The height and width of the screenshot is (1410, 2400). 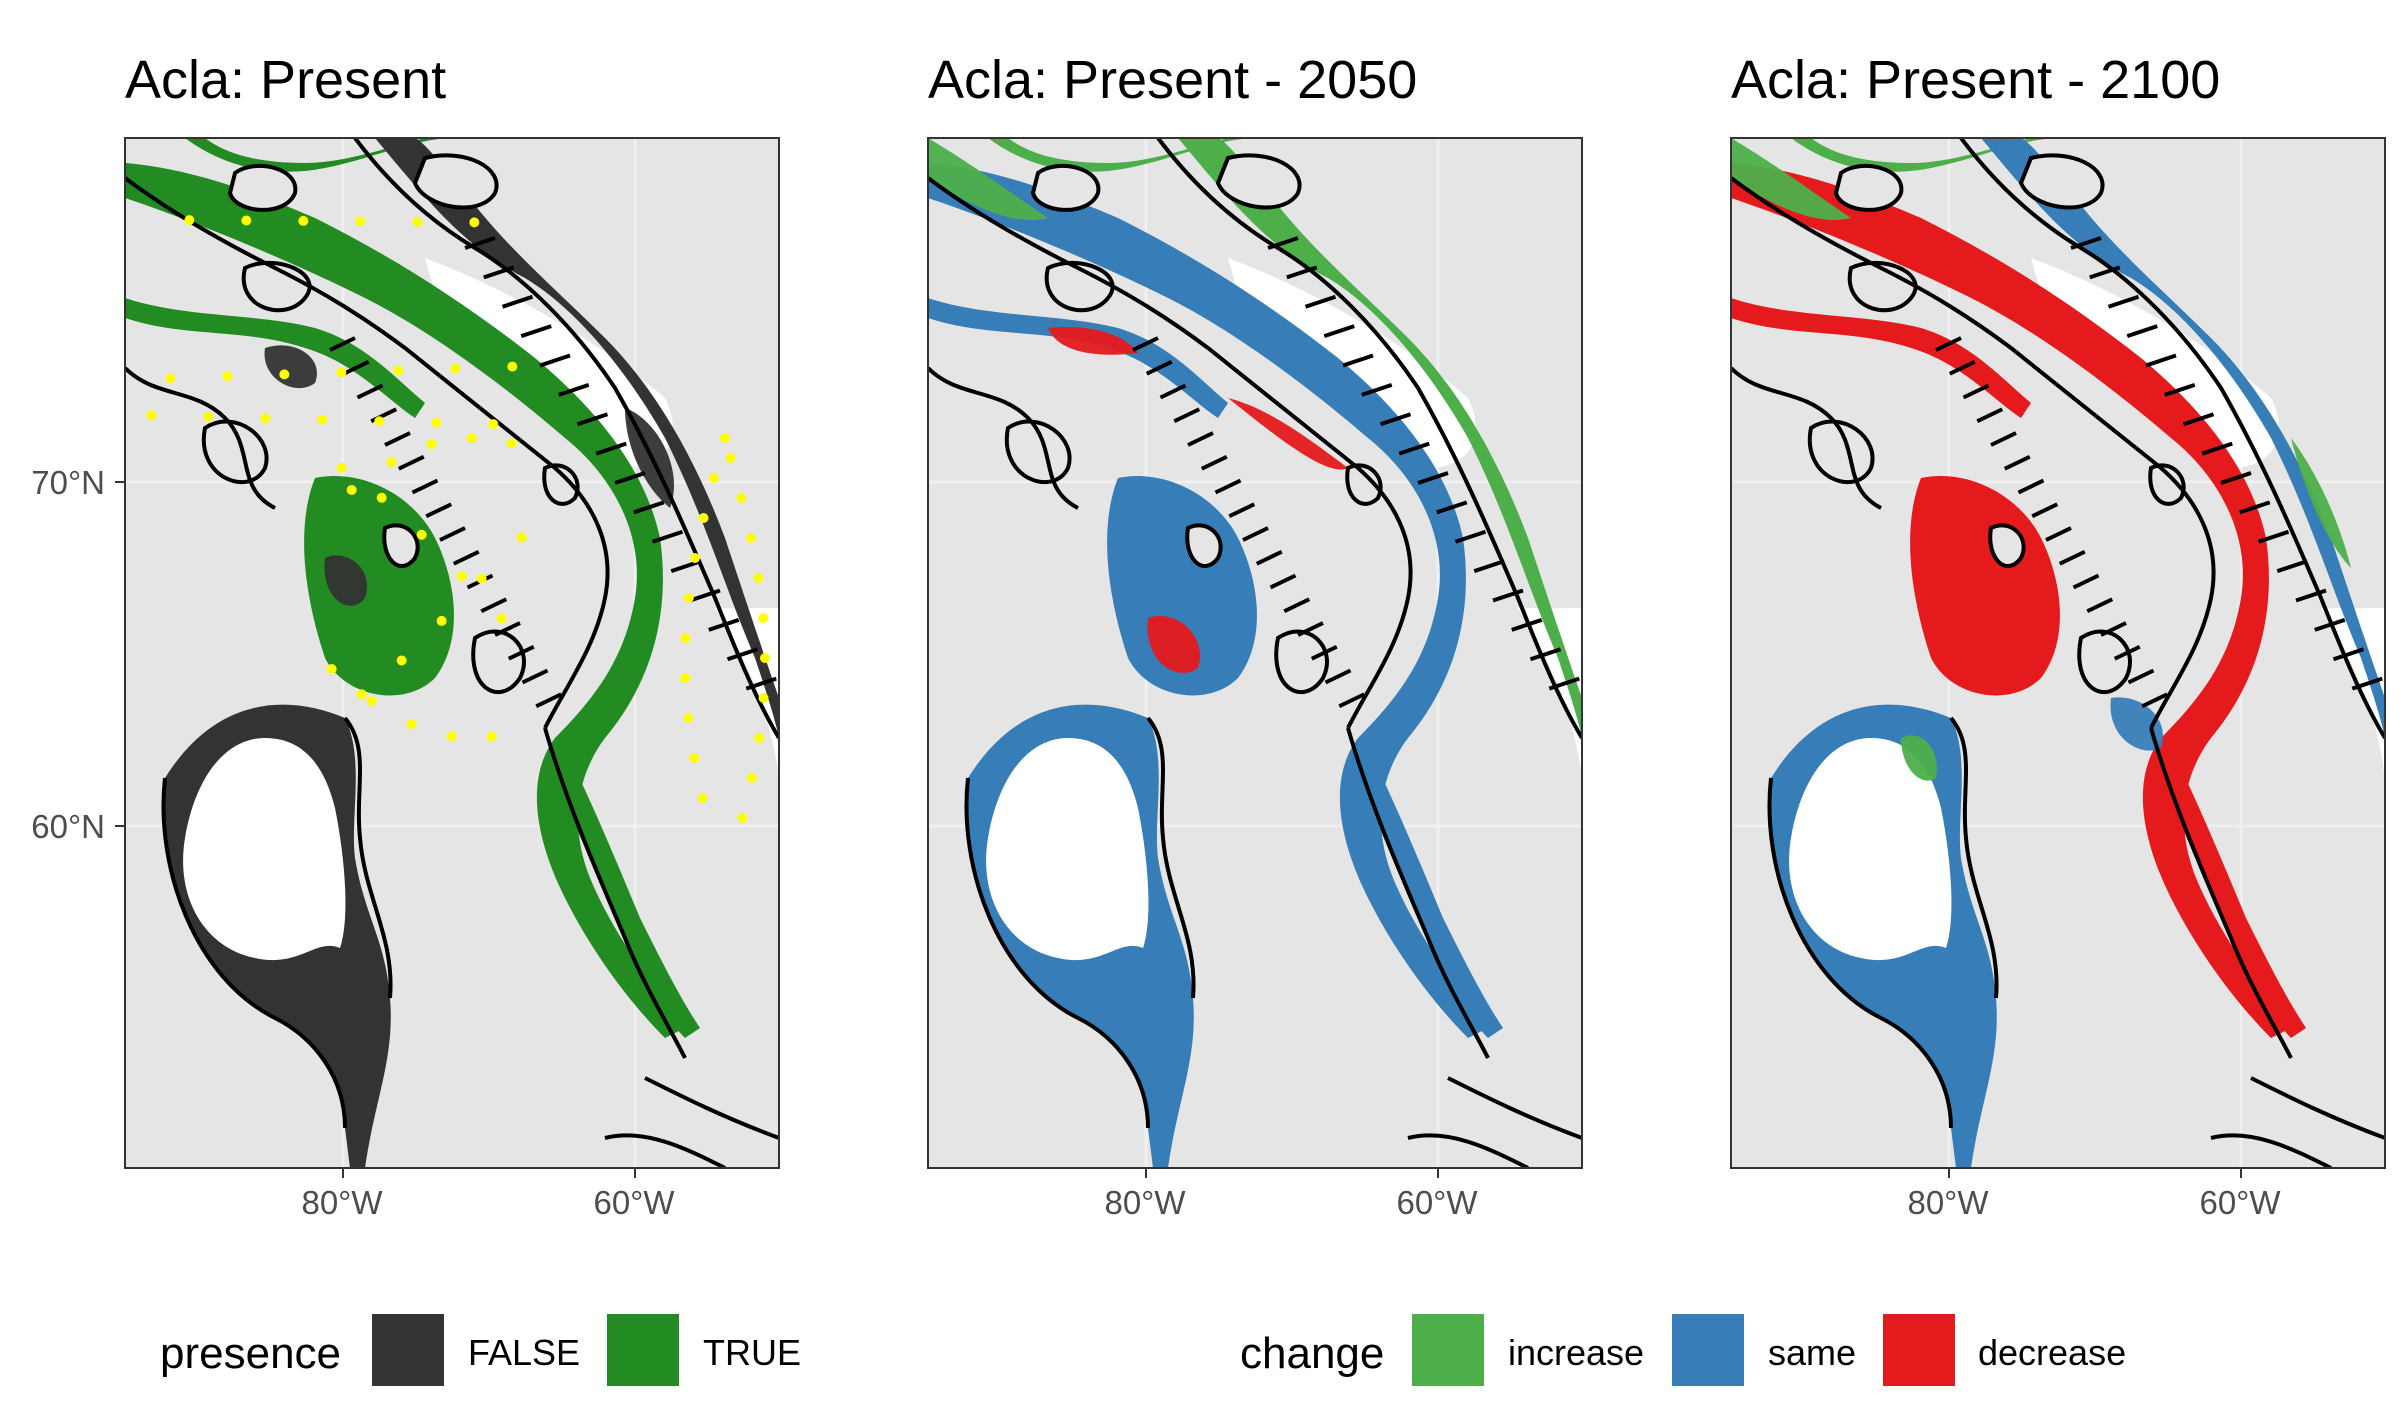 What do you see at coordinates (752, 1352) in the screenshot?
I see `legend-label-true: TRUE` at bounding box center [752, 1352].